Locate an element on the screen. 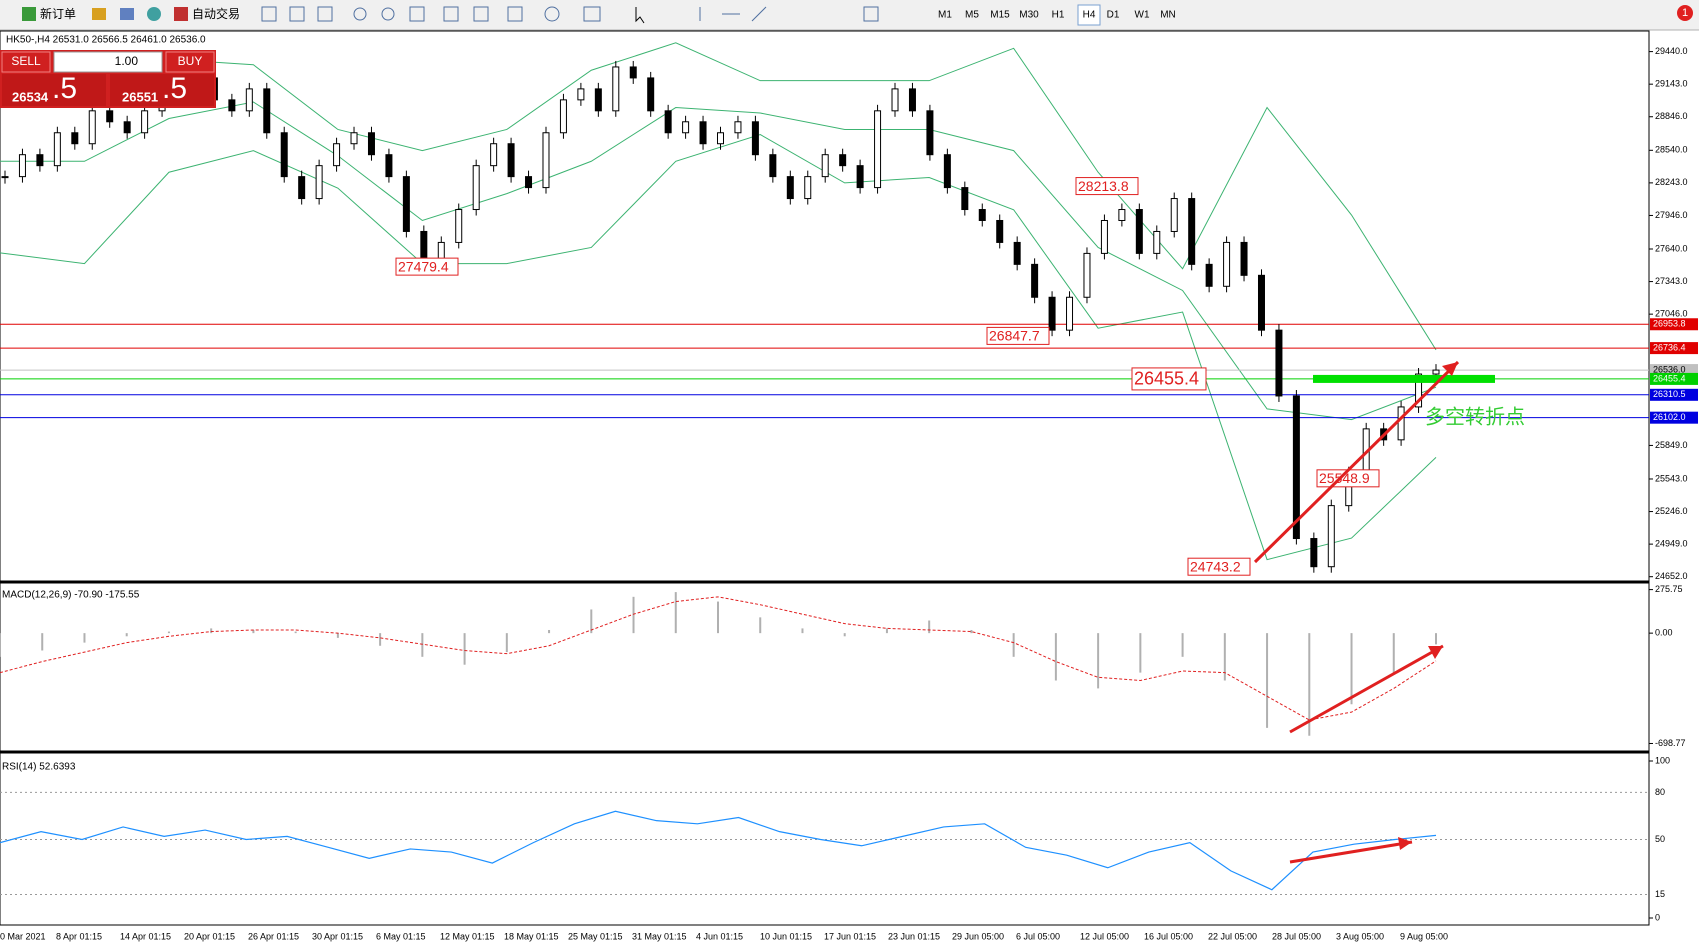 This screenshot has width=1699, height=947. ask-box is located at coordinates (162, 90).